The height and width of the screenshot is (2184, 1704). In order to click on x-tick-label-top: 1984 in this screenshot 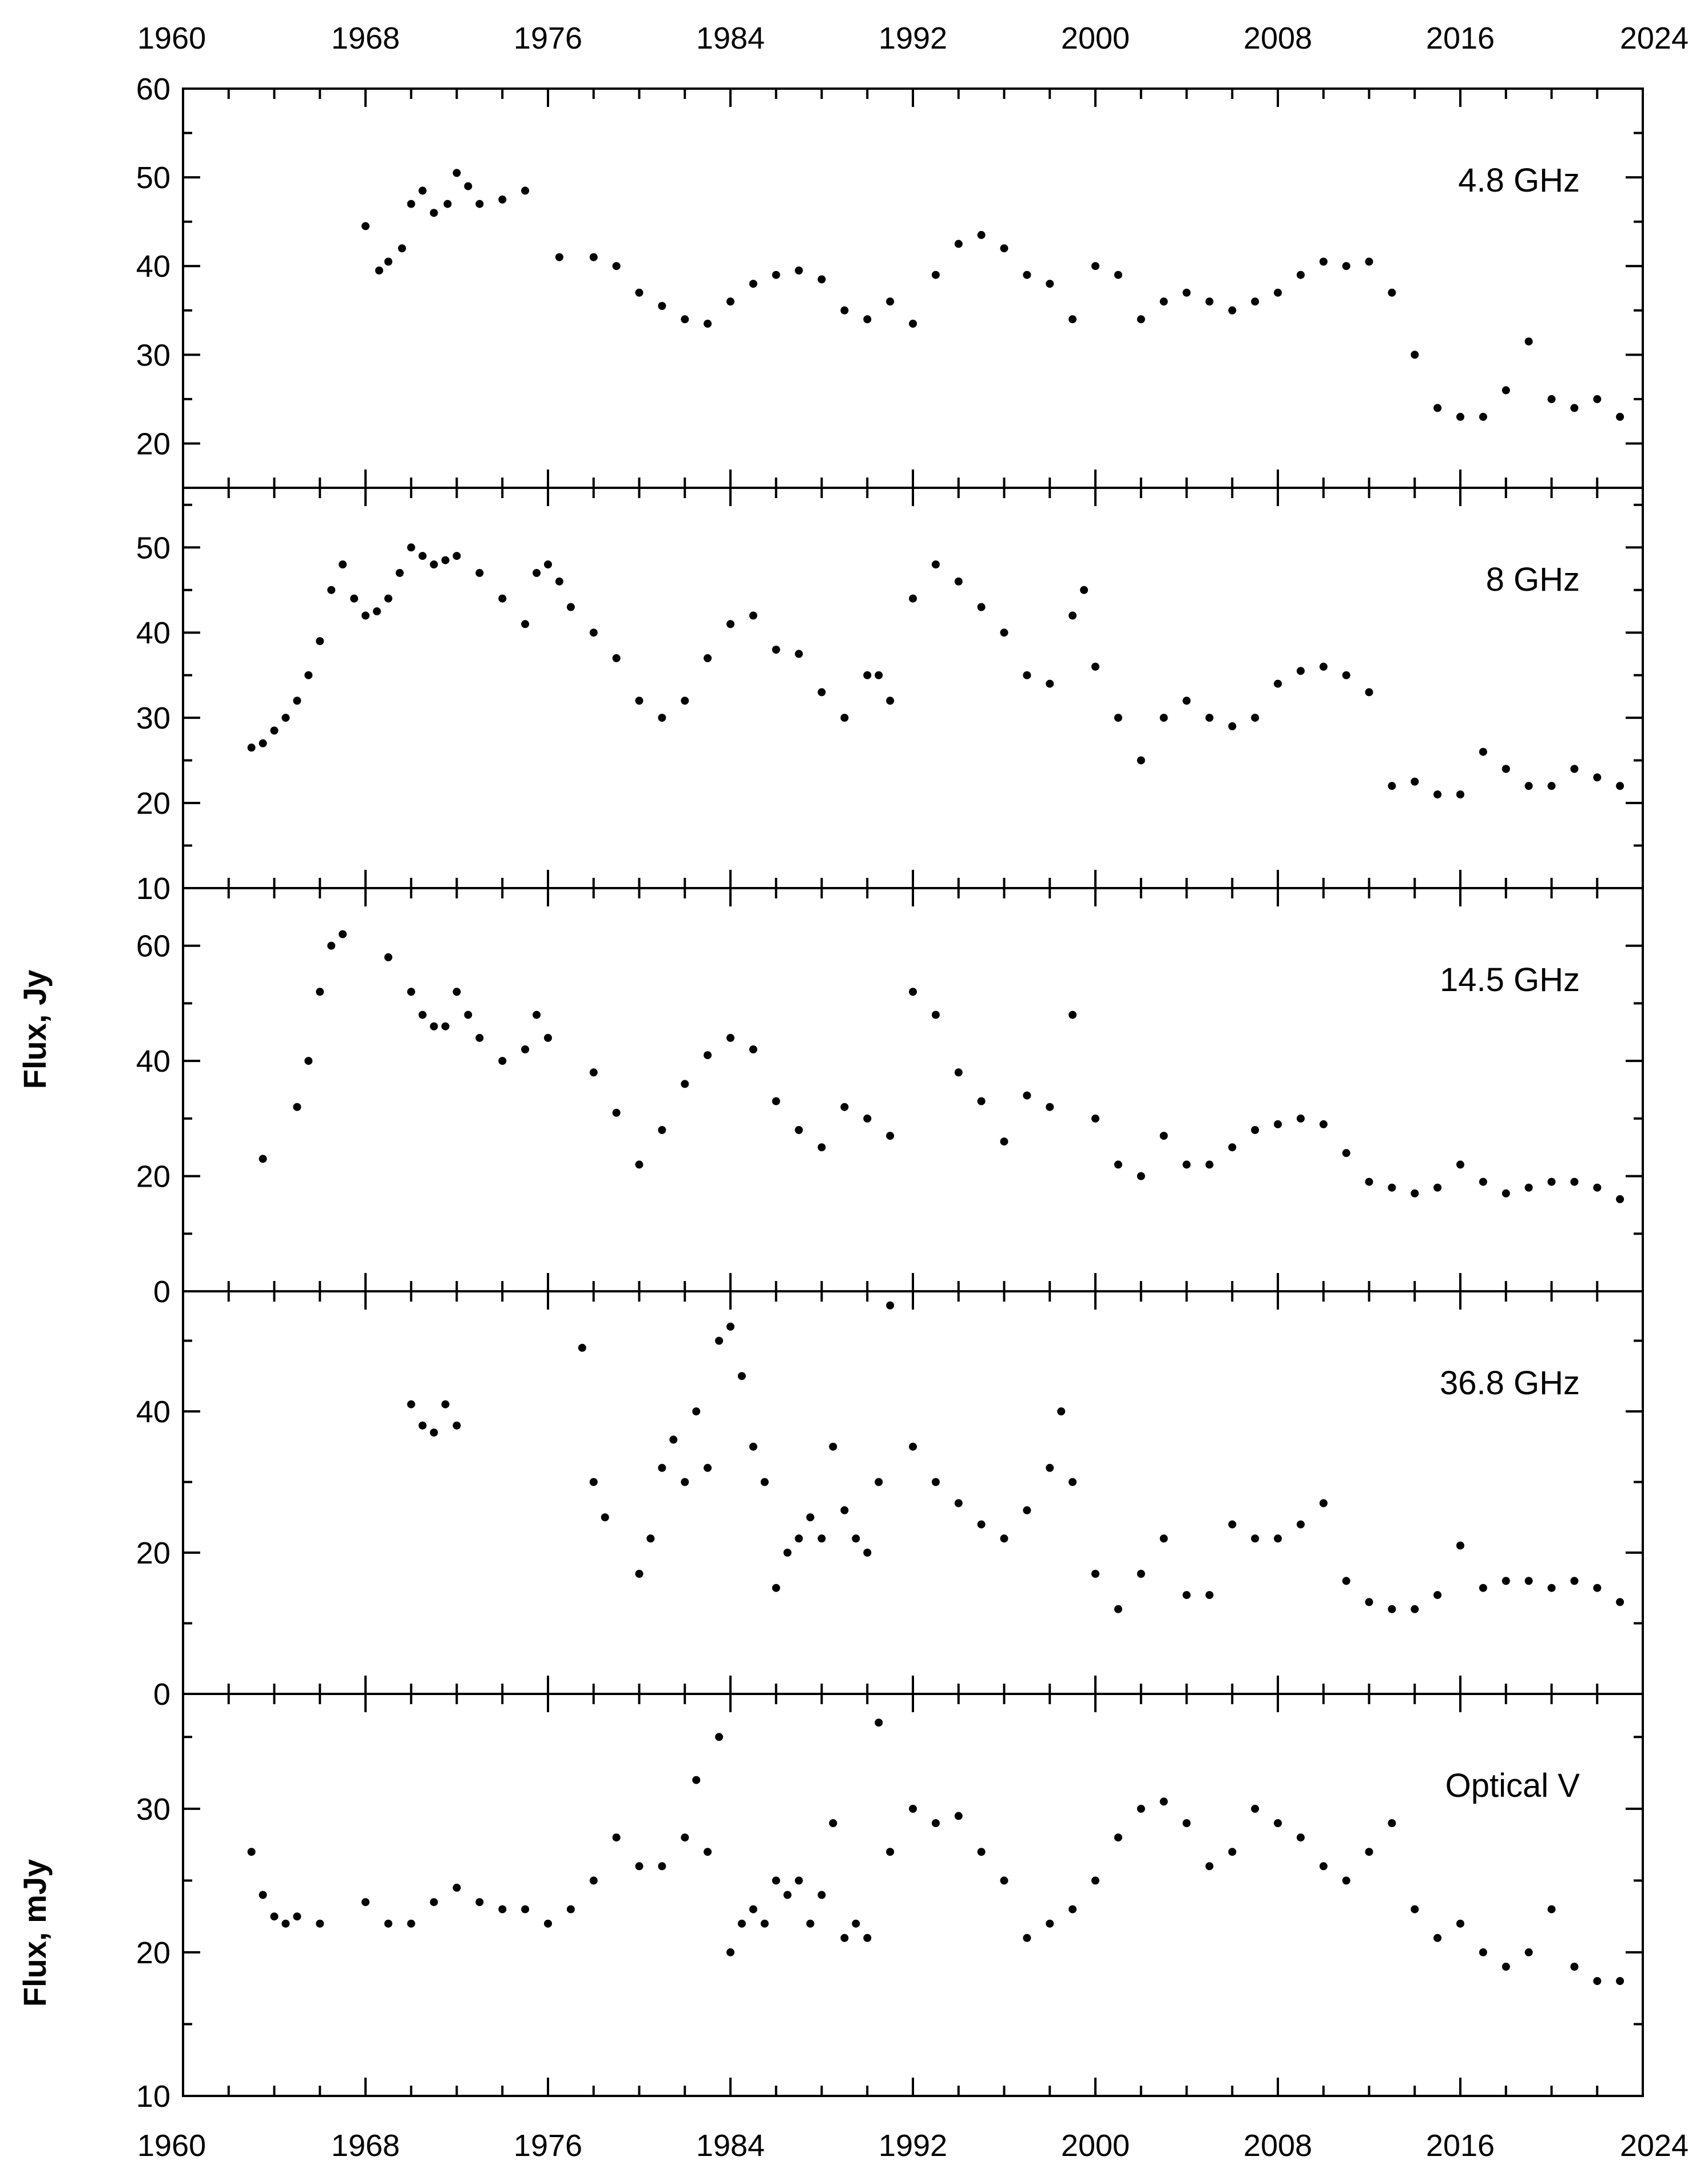, I will do `click(730, 38)`.